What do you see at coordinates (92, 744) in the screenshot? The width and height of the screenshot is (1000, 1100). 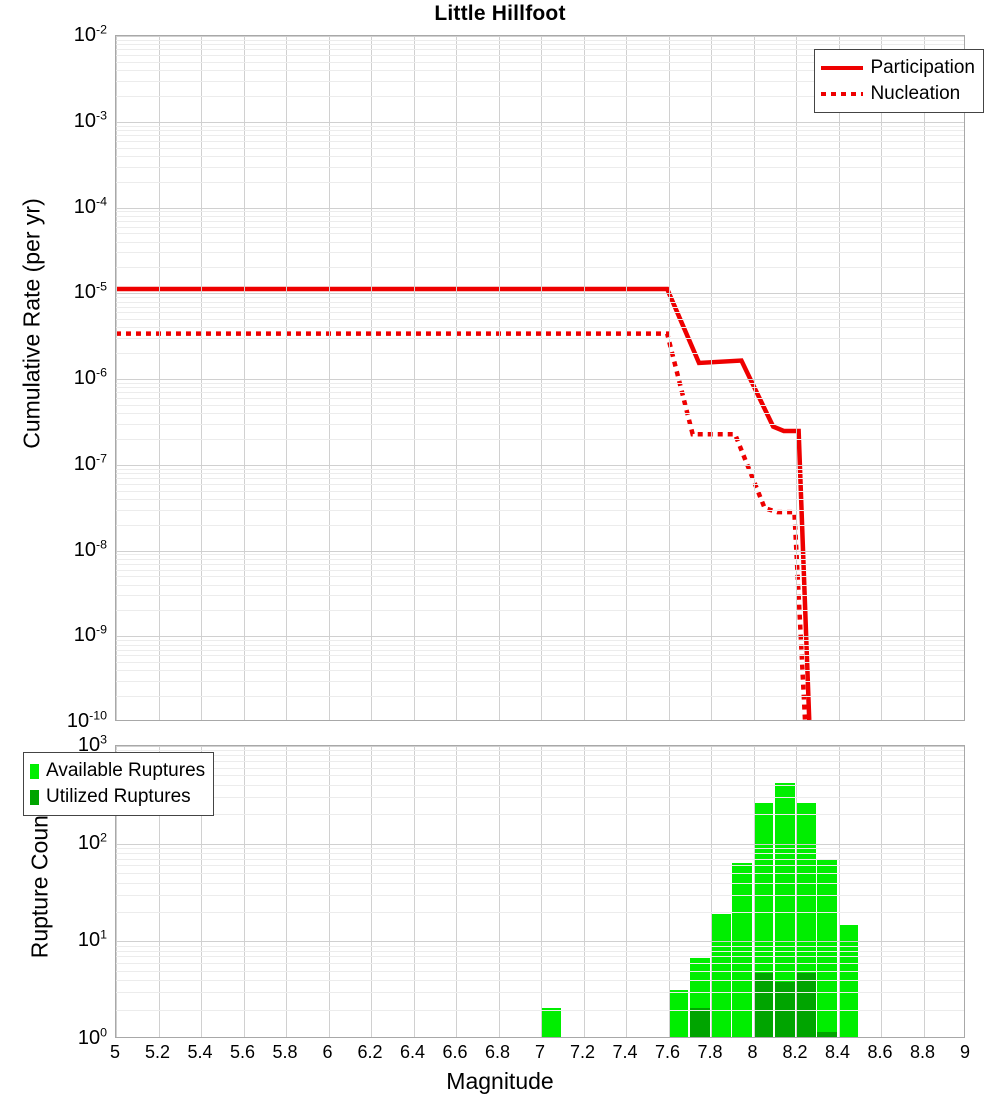 I see `y-tick-label: 10³` at bounding box center [92, 744].